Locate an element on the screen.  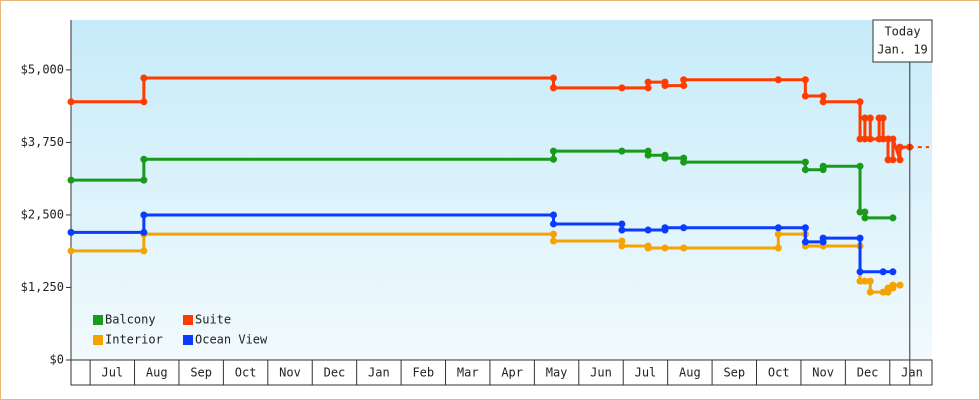
legend-label: Ocean View is located at coordinates (231, 340).